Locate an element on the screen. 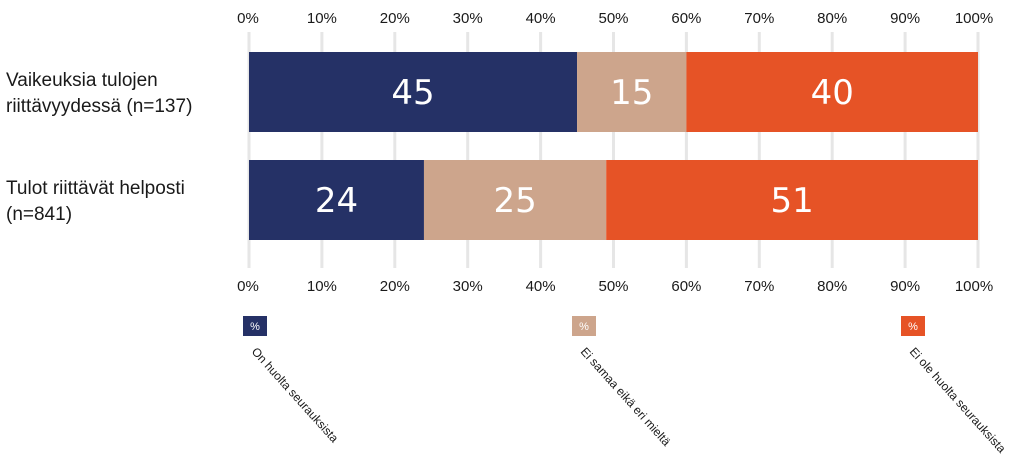 This screenshot has height=464, width=1024. x-tick-label-bottom: 50% is located at coordinates (613, 286).